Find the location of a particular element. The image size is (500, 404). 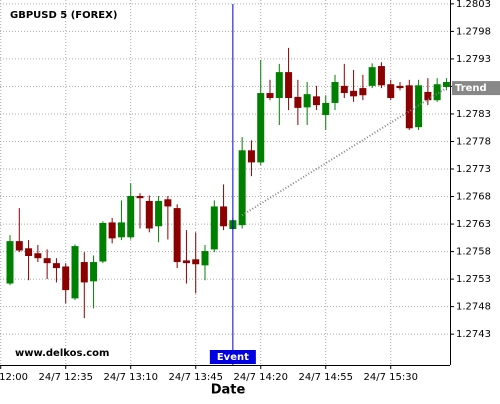

trend-label-box is located at coordinates (476, 88).